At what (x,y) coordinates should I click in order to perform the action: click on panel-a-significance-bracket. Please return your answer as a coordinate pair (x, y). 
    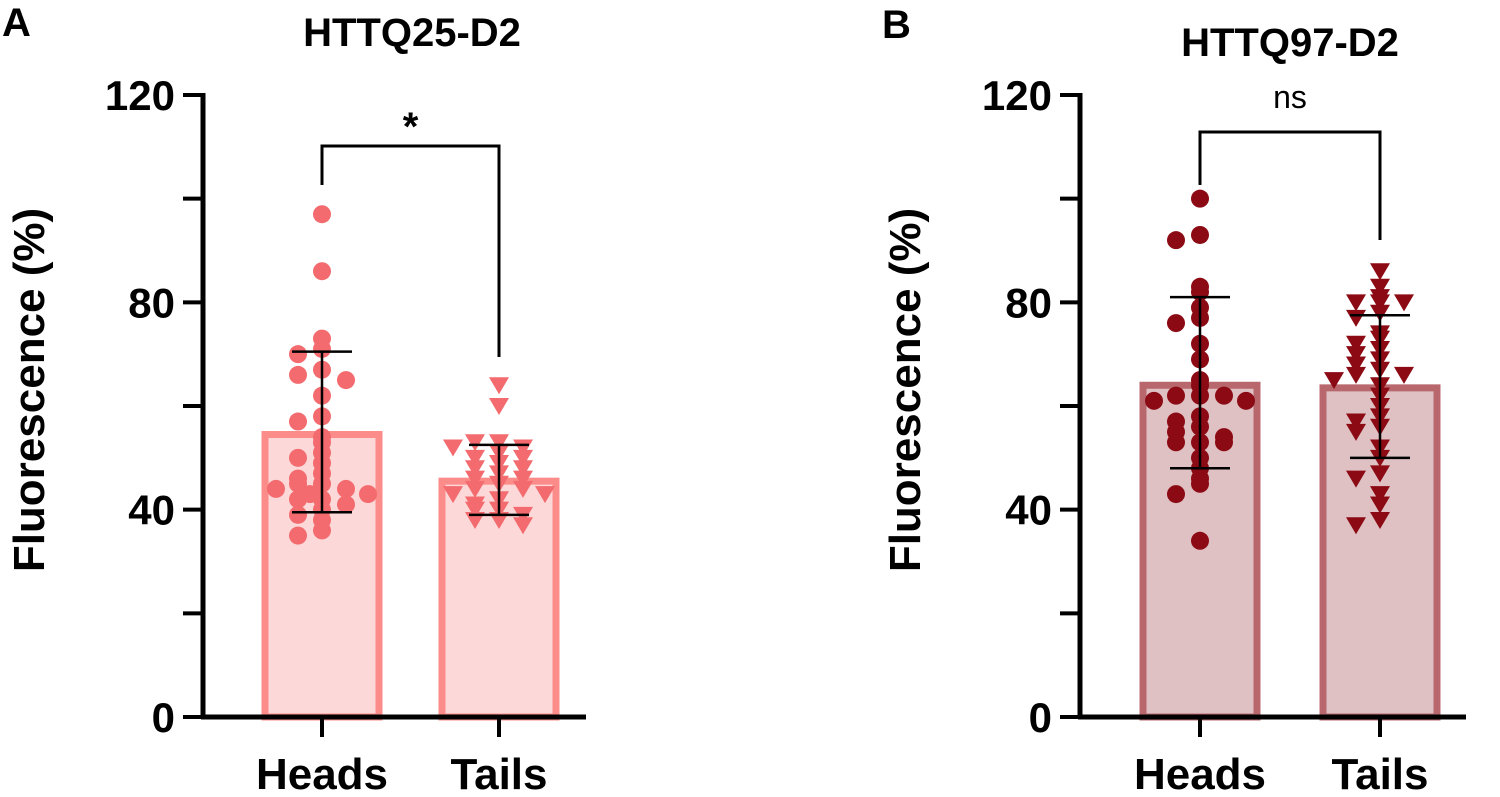
    Looking at the image, I should click on (410, 250).